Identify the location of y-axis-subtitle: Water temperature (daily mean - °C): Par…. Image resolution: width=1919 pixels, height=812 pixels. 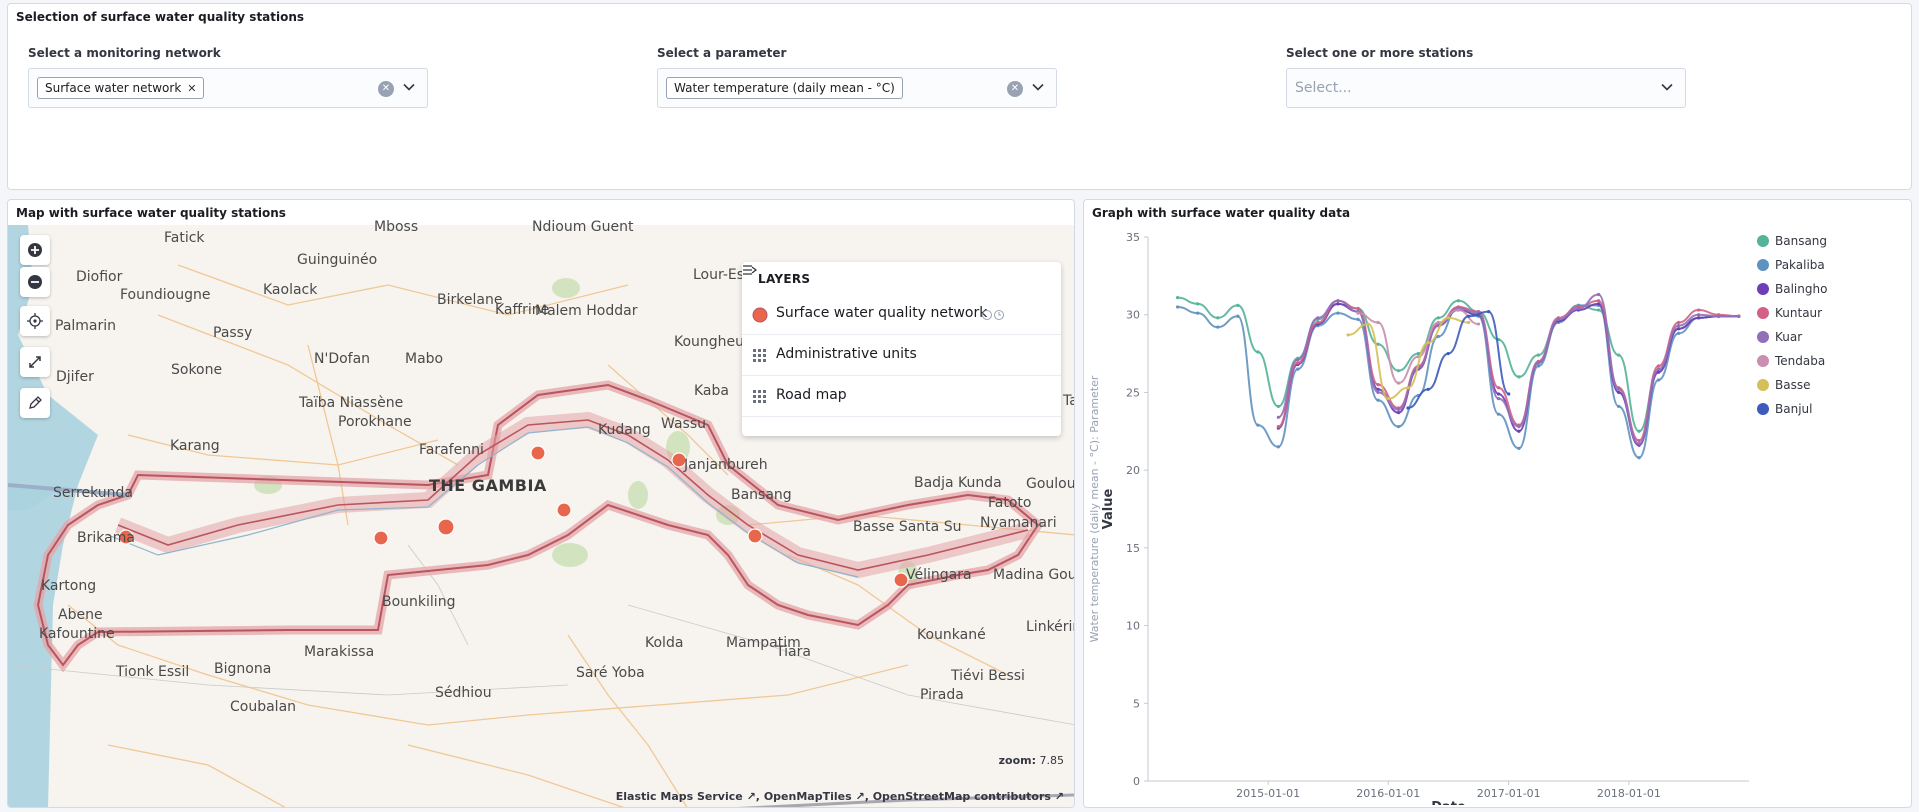
(1094, 508).